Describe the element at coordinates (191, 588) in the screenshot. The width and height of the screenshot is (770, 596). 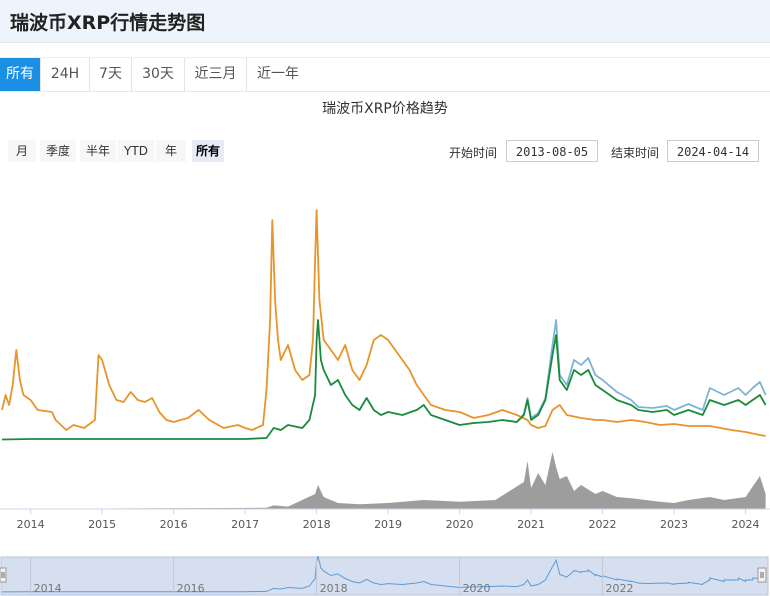
I see `navigator-tick-label: 2016` at that location.